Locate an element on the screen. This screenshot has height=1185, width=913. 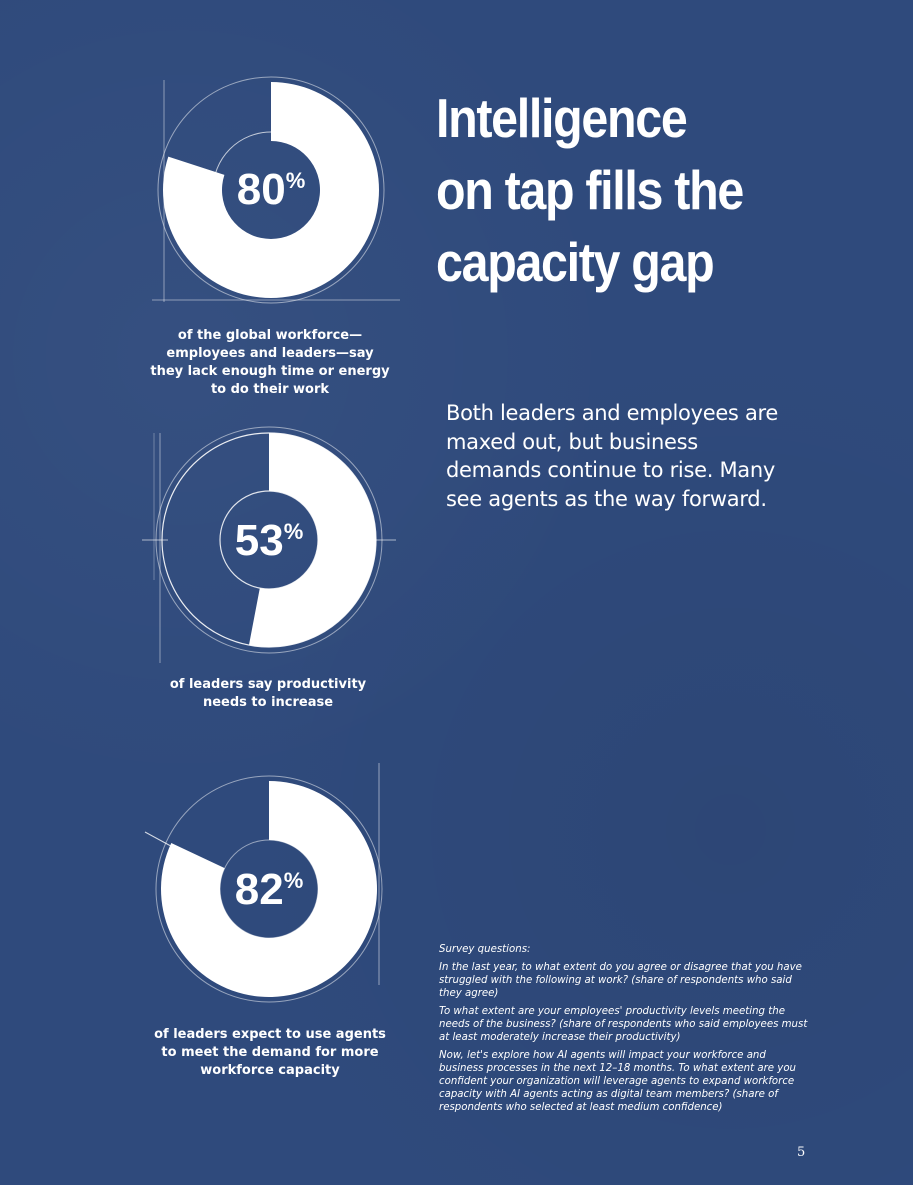
stat-unit-80: % is located at coordinates (296, 180).